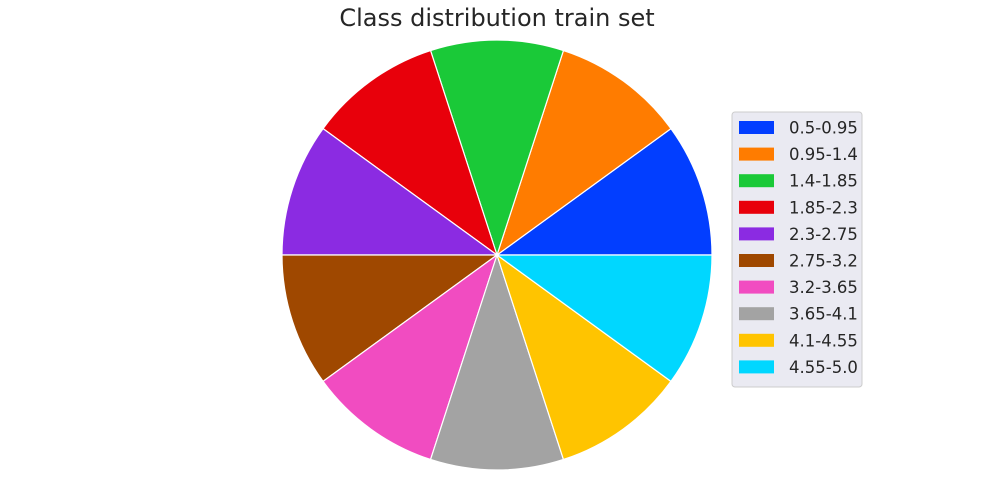 Image resolution: width=993 pixels, height=487 pixels. I want to click on pie-slice-4.1-4.55, so click(584, 357).